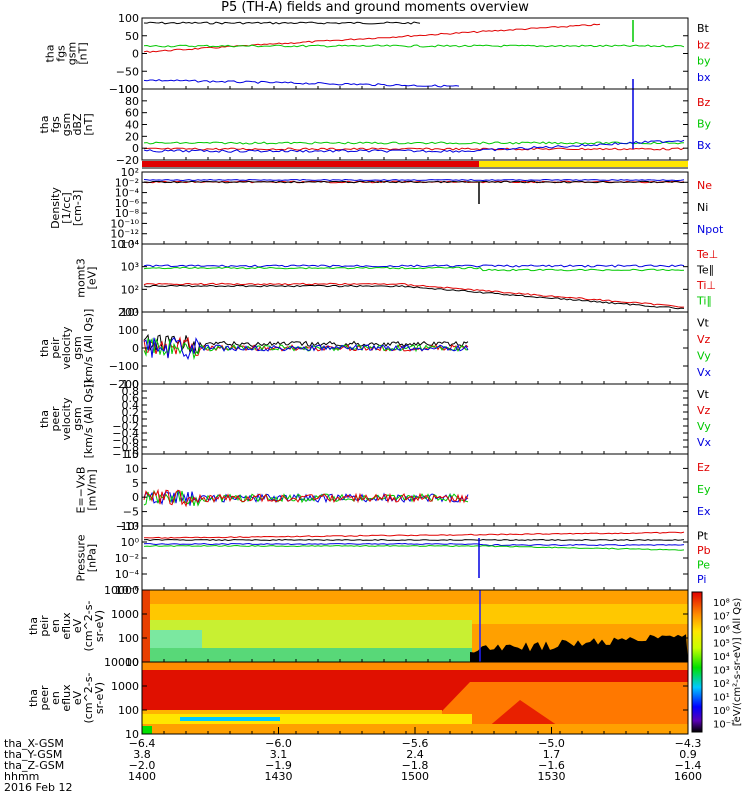 The height and width of the screenshot is (800, 750). Describe the element at coordinates (703, 564) in the screenshot. I see `legend-8-pe: Pe` at that location.